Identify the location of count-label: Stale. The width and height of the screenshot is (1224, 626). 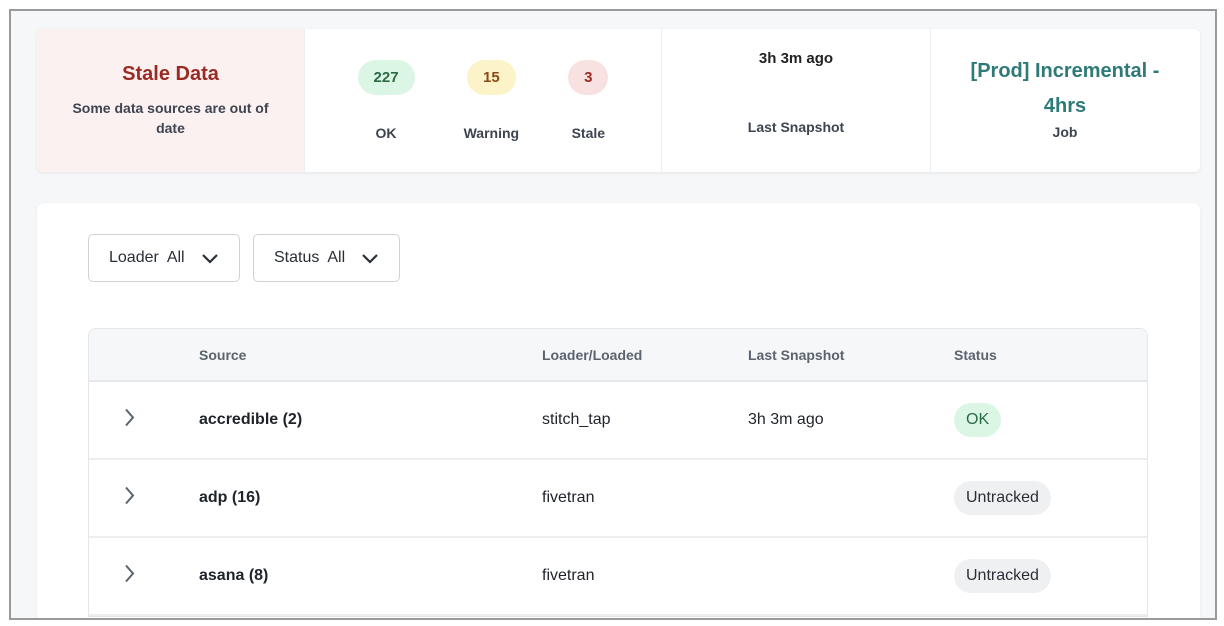
(588, 133).